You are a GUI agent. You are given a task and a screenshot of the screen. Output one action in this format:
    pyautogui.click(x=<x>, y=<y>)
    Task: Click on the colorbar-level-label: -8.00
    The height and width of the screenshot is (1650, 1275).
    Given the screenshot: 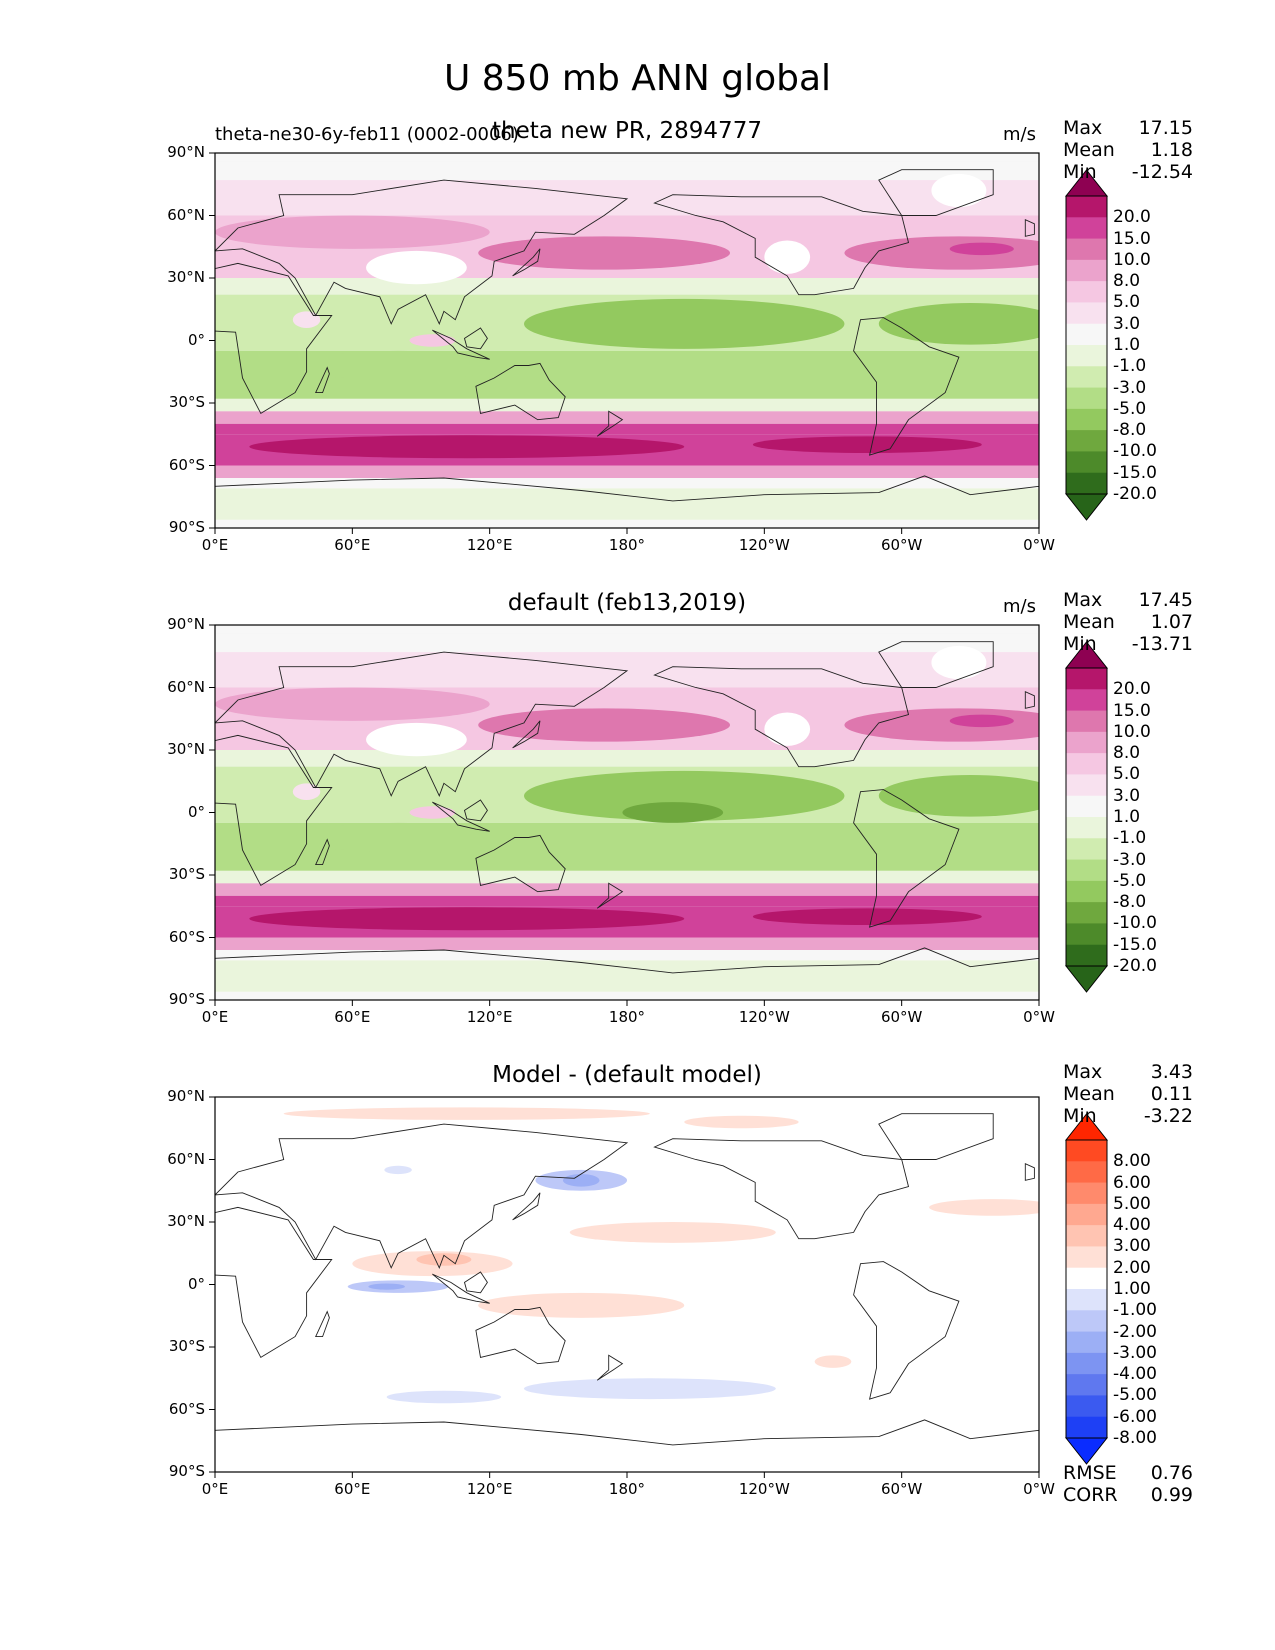 What is the action you would take?
    pyautogui.click(x=1135, y=1438)
    